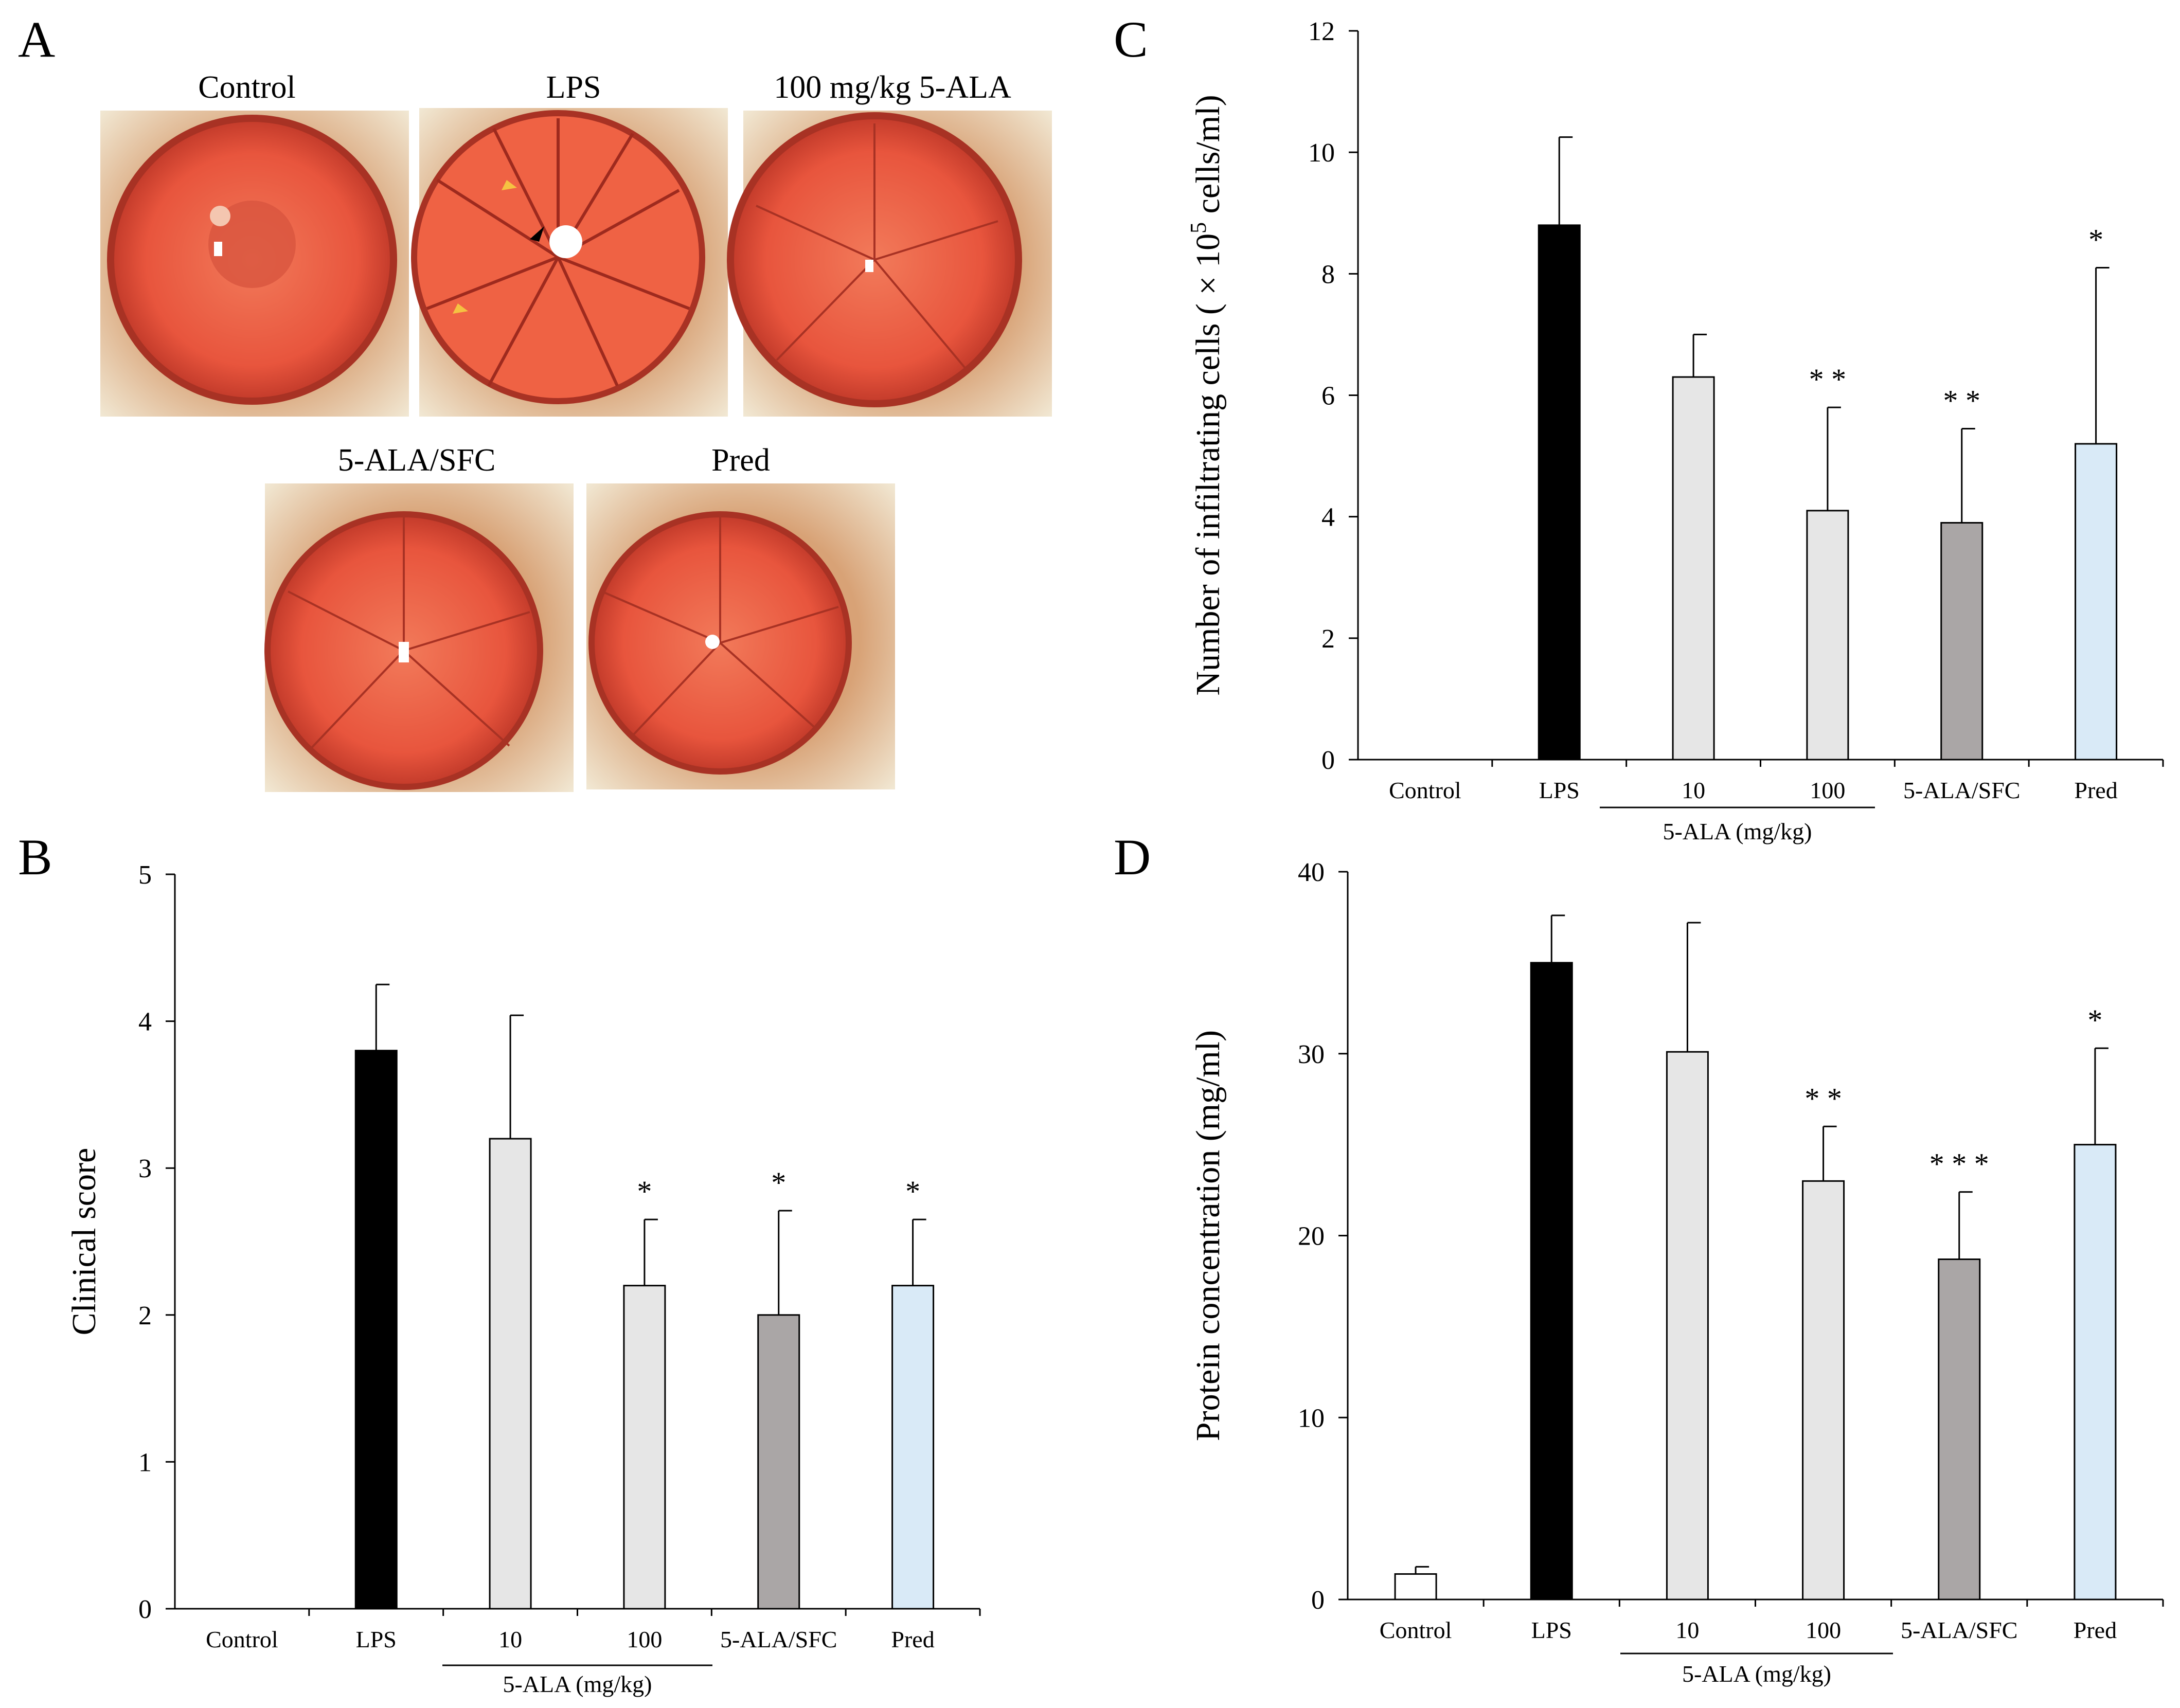  I want to click on photo-label: 5-ALA/SFC, so click(417, 460).